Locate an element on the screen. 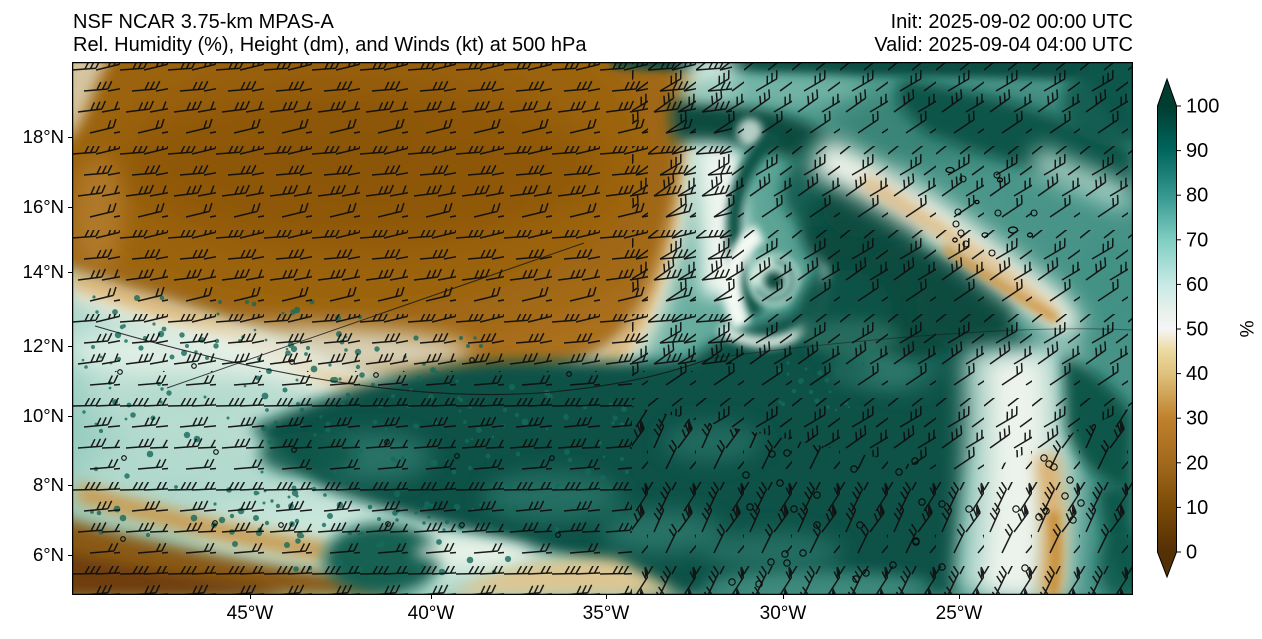  svg-text: 0 is located at coordinates (1191, 553).